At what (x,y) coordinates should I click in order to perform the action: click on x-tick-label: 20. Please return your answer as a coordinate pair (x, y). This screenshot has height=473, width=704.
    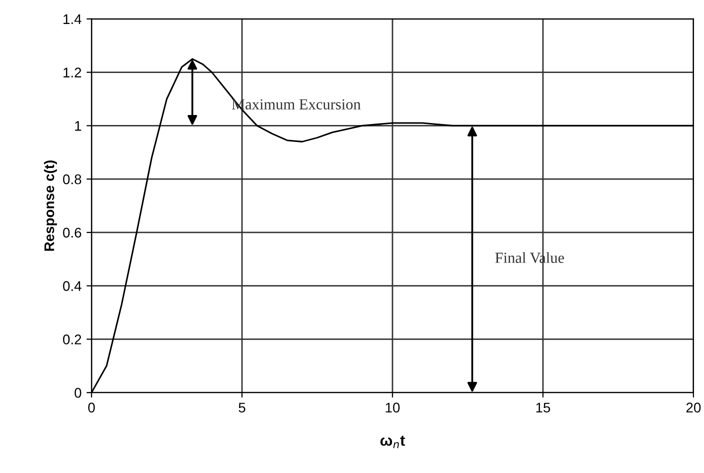
    Looking at the image, I should click on (693, 407).